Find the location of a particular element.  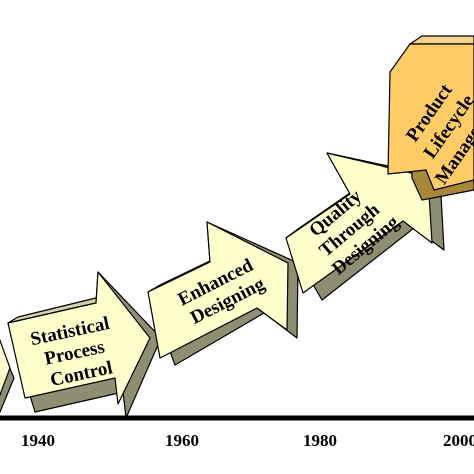

partial-arrow-face is located at coordinates (5, 367).